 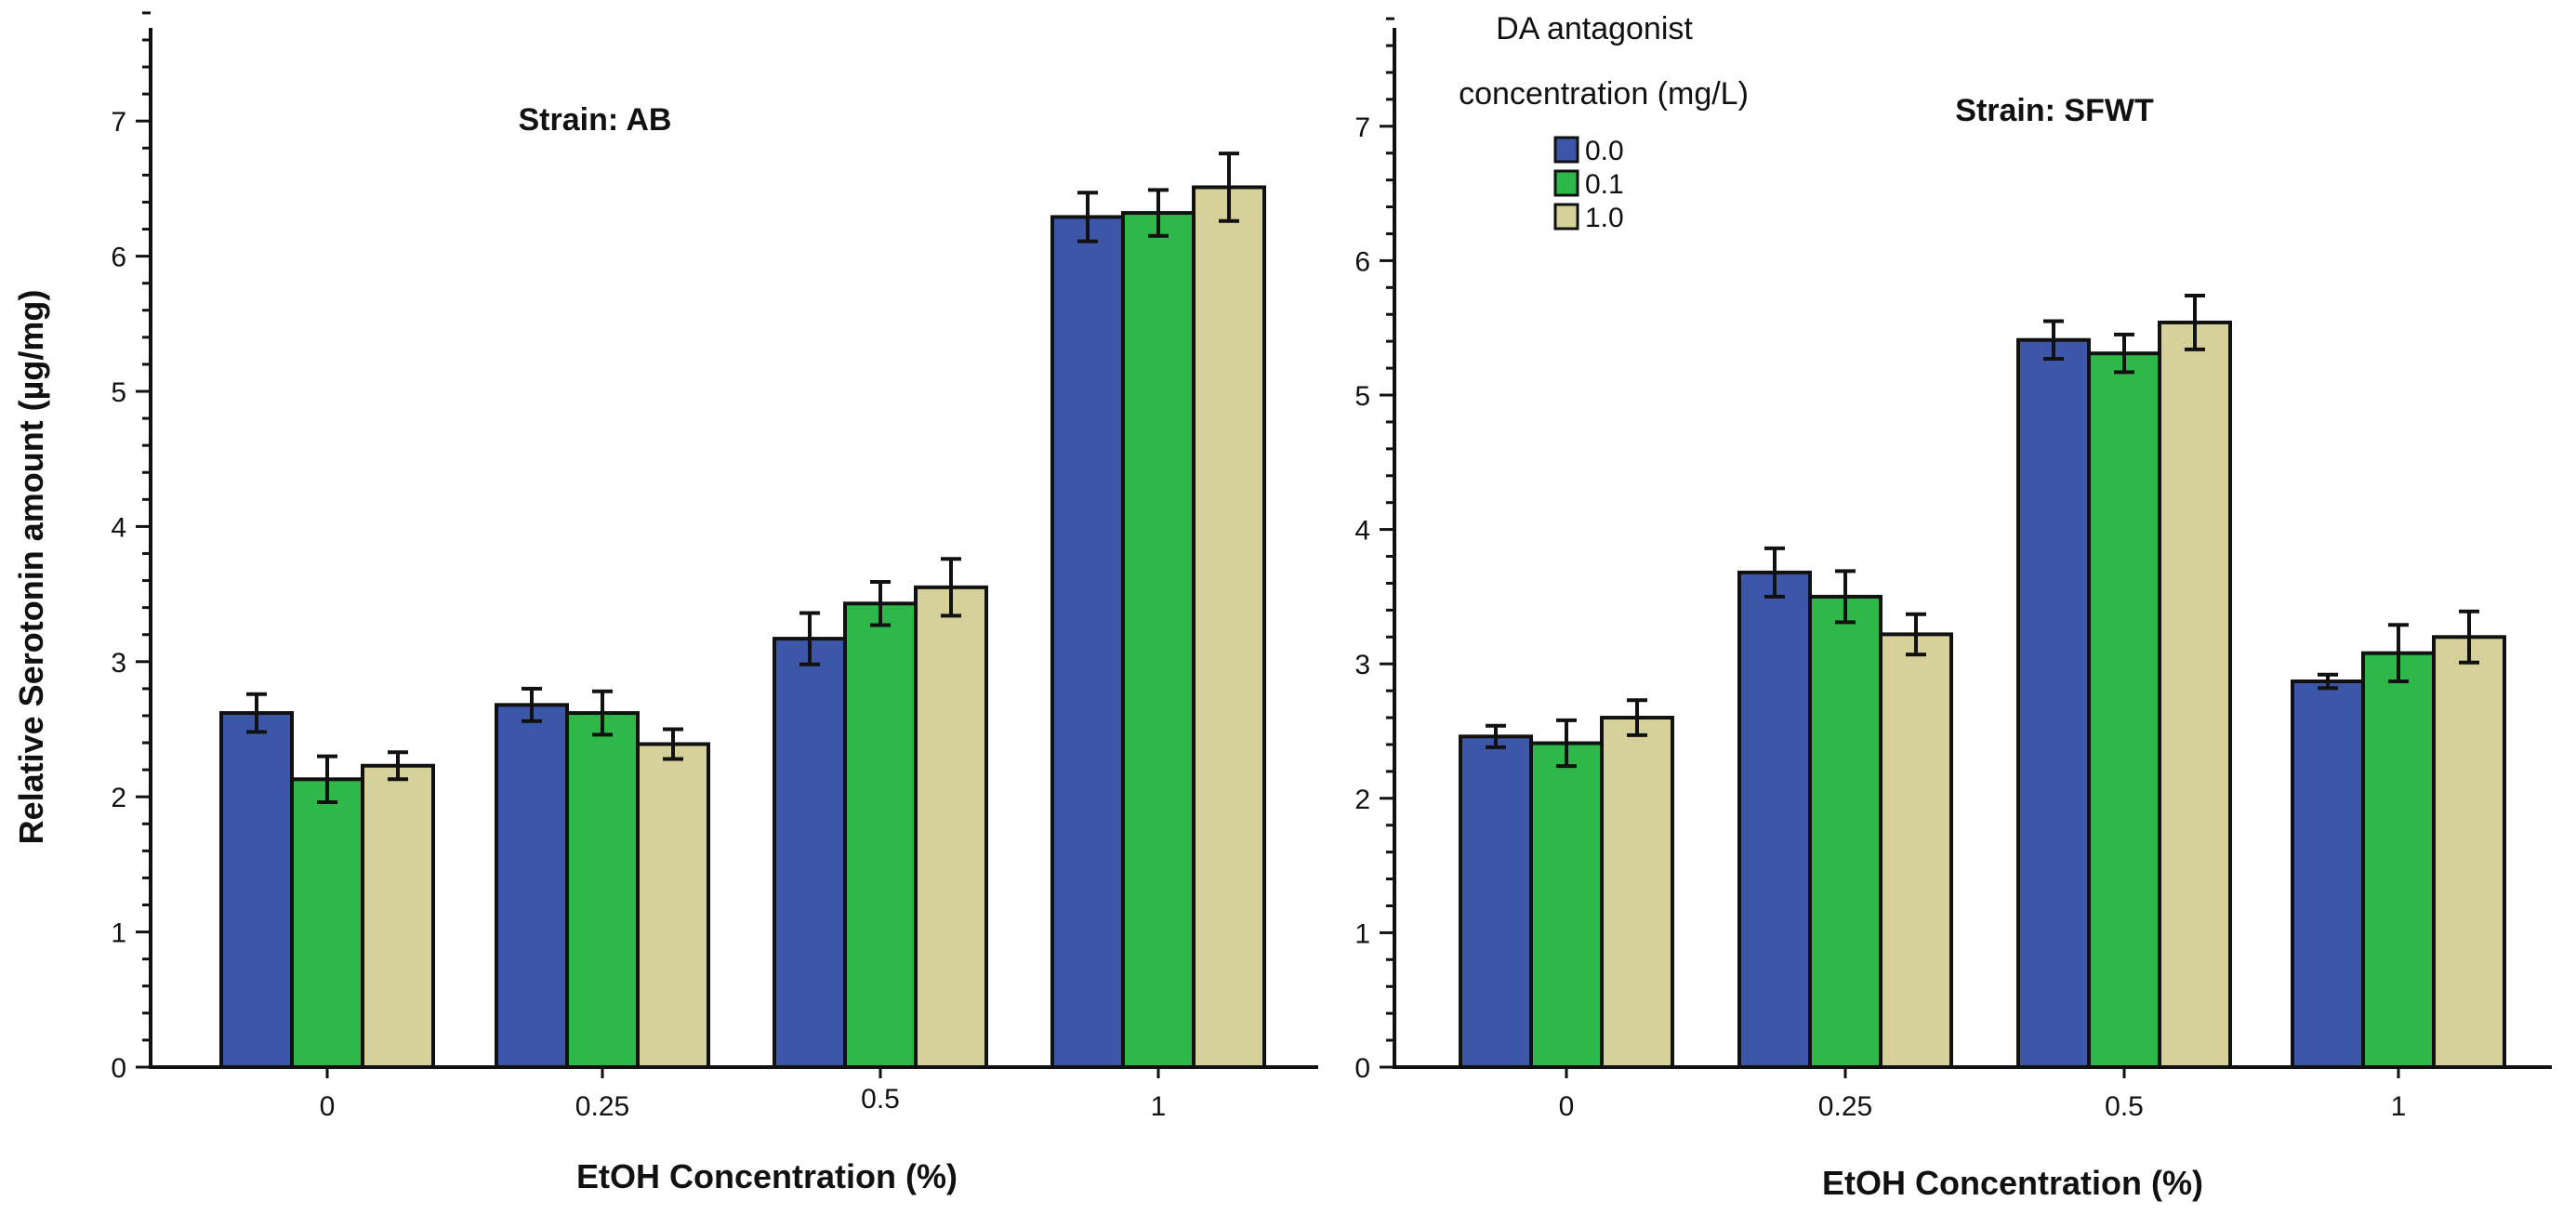 I want to click on legend-title-line1: DA antagonist, so click(x=1594, y=28).